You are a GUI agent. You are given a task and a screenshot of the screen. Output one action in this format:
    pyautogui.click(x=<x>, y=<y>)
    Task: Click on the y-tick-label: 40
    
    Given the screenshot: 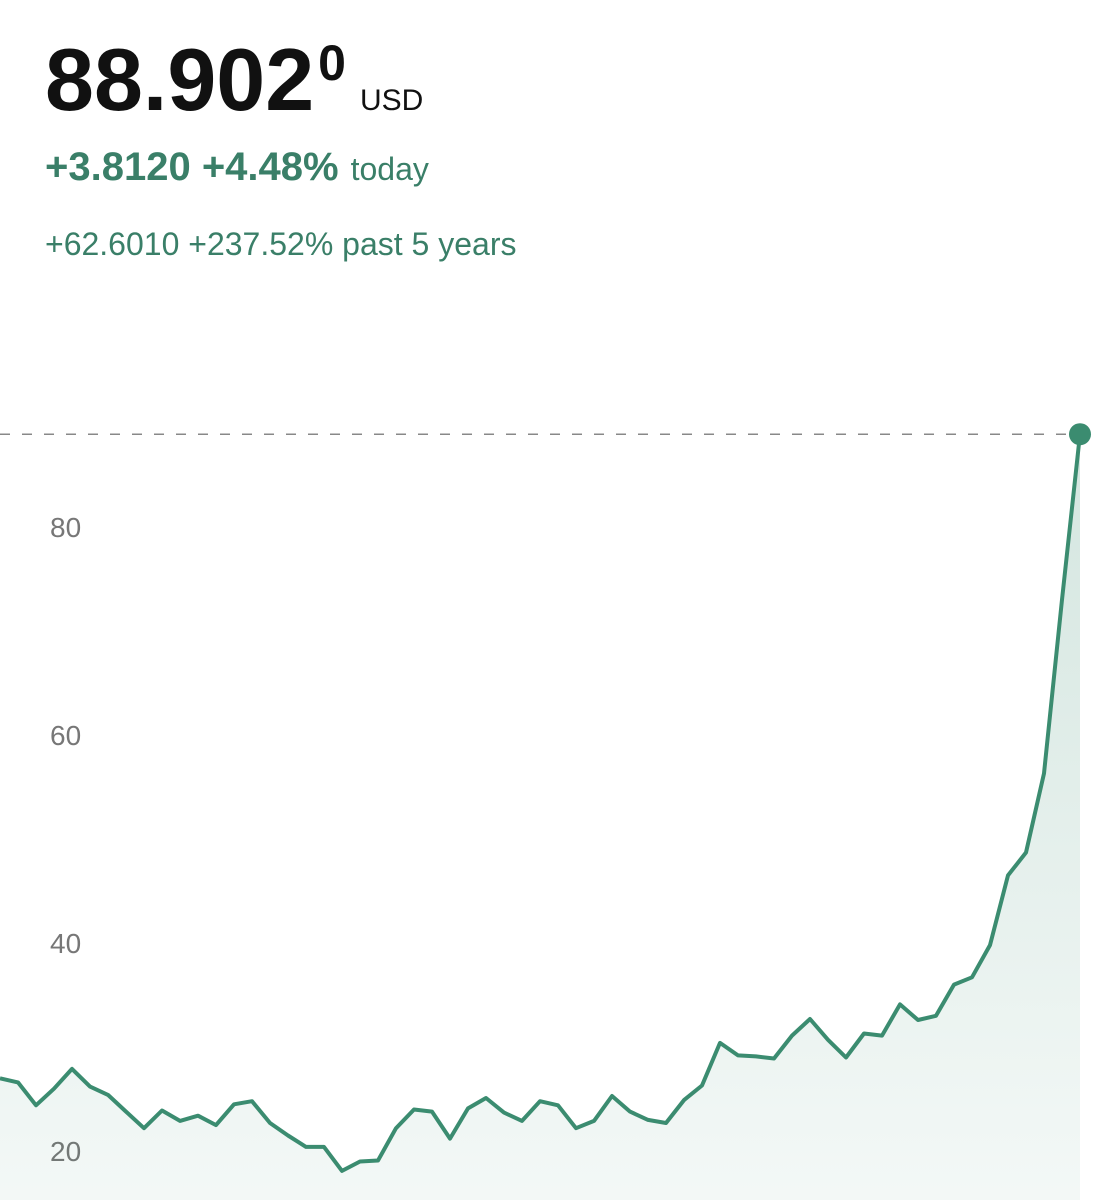 What is the action you would take?
    pyautogui.click(x=65, y=943)
    